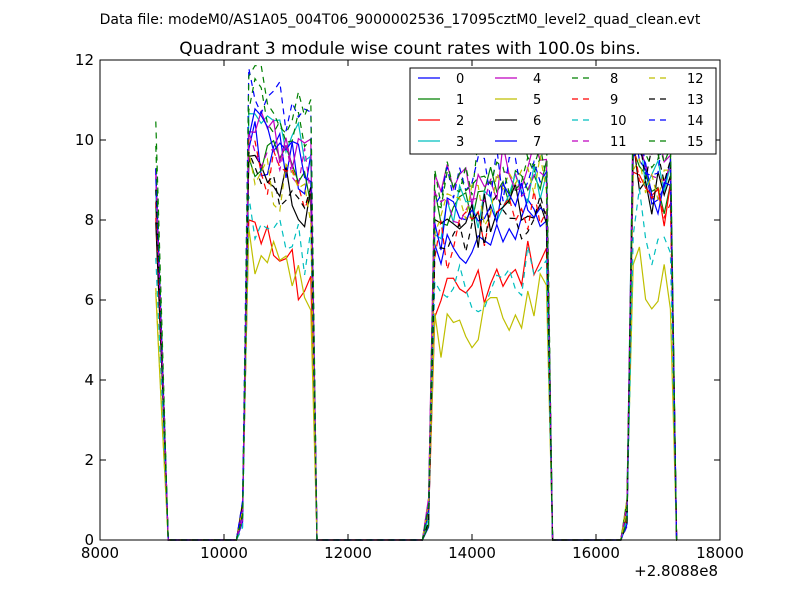 This screenshot has width=800, height=600. Describe the element at coordinates (618, 121) in the screenshot. I see `legend-label: 10` at that location.